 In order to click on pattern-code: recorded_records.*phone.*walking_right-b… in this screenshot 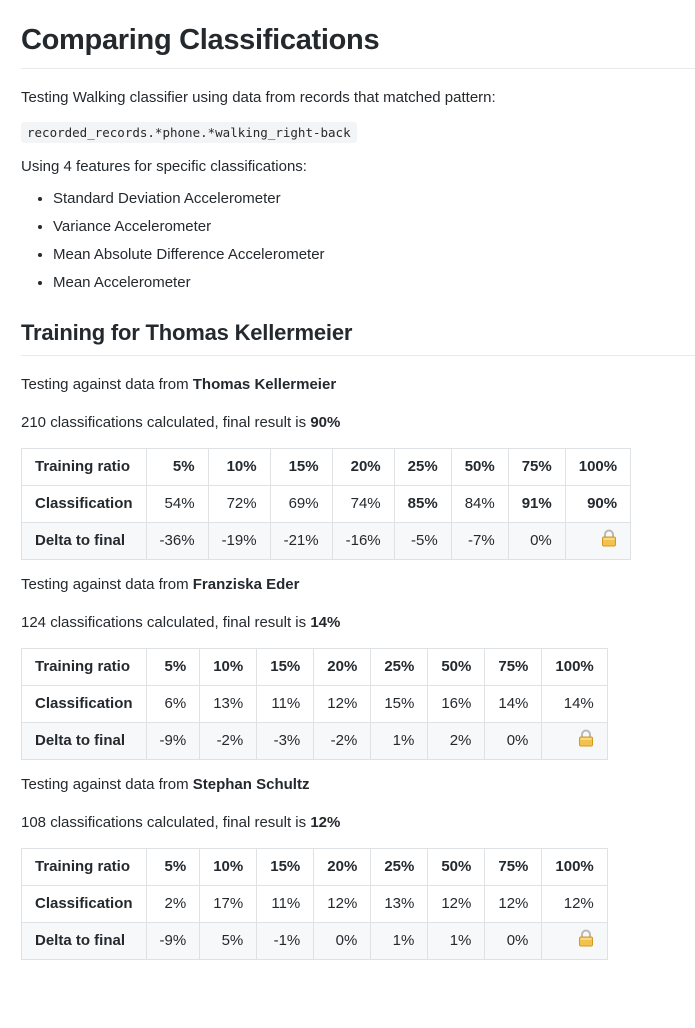, I will do `click(189, 132)`.